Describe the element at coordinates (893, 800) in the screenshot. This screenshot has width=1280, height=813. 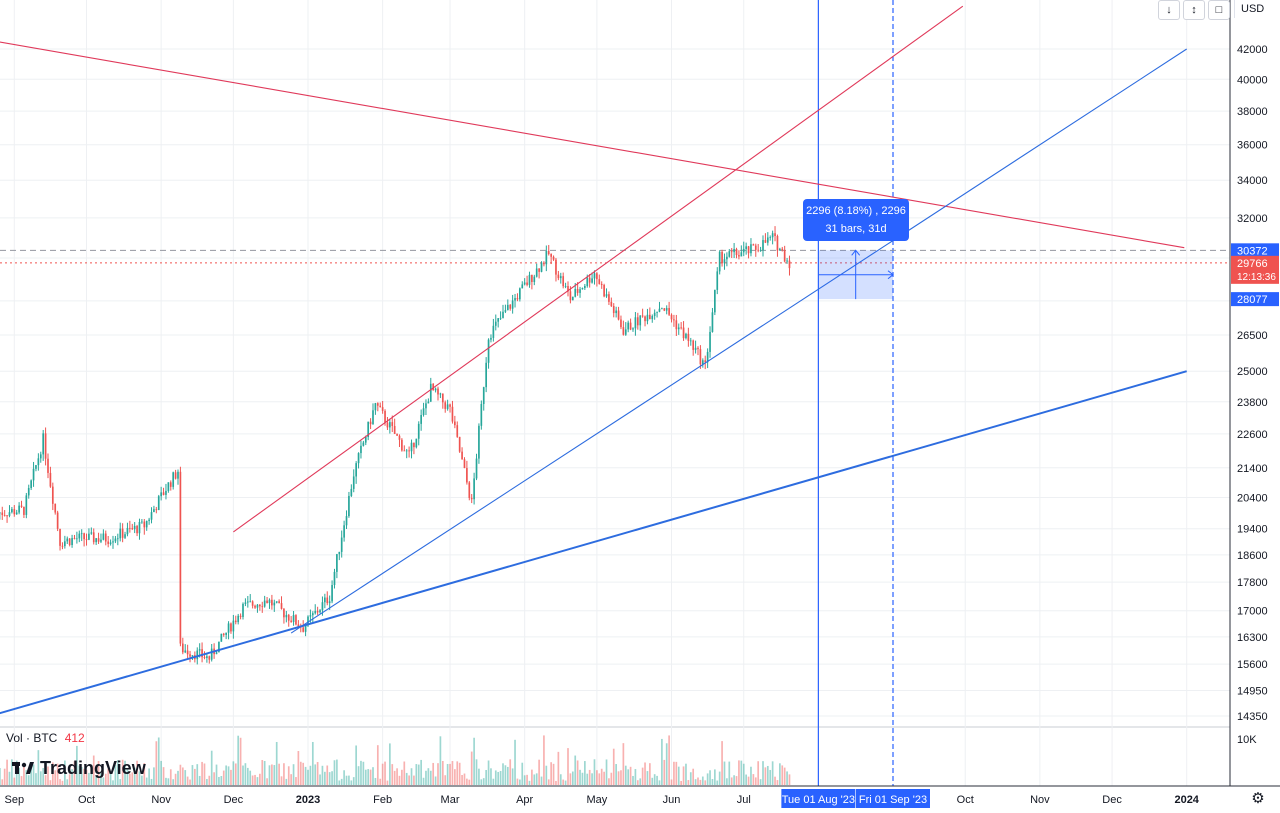
I see `x-tick-label-highlight: Fri 01 Sep '23` at that location.